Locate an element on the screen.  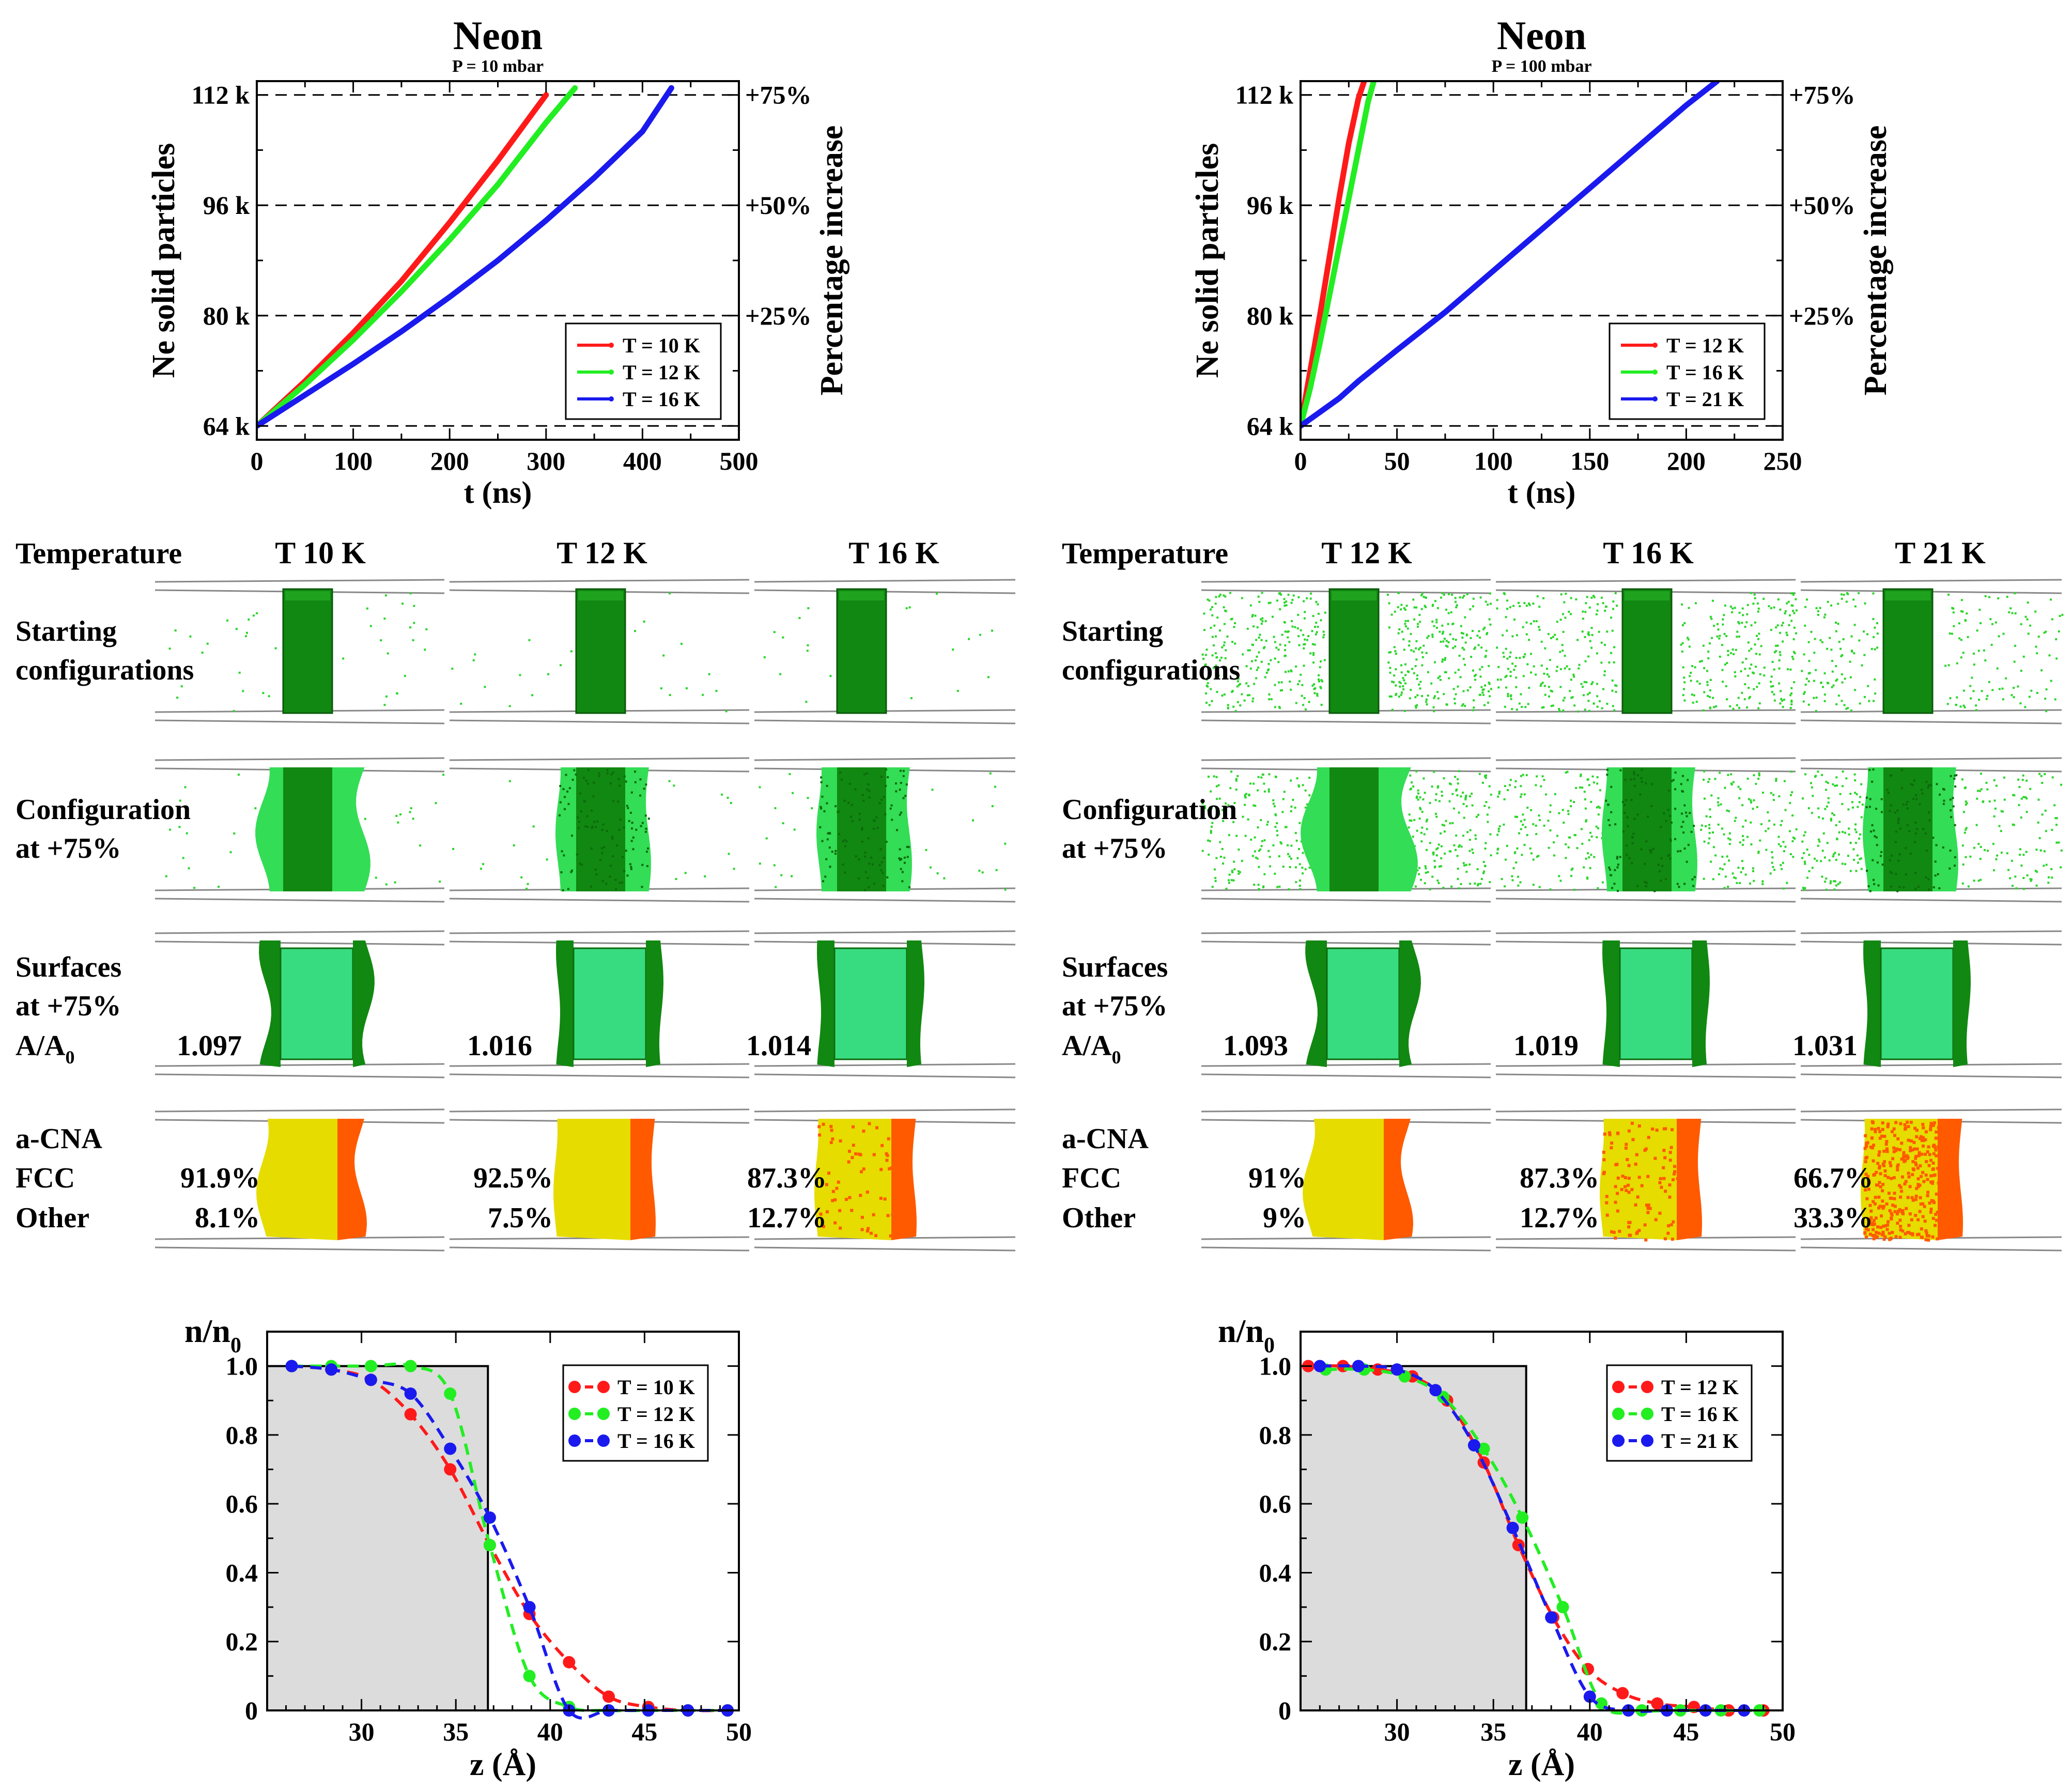
x-tick-label: 30 is located at coordinates (362, 1731).